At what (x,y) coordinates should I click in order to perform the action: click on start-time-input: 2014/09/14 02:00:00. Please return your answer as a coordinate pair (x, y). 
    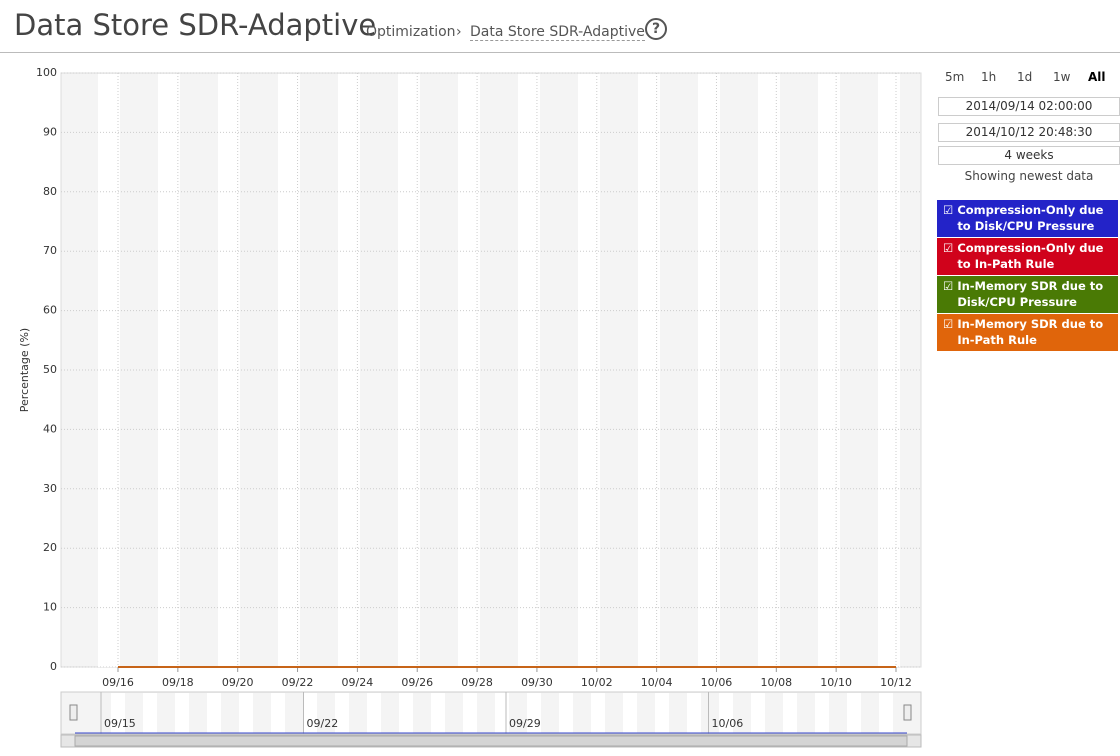
    Looking at the image, I should click on (1029, 106).